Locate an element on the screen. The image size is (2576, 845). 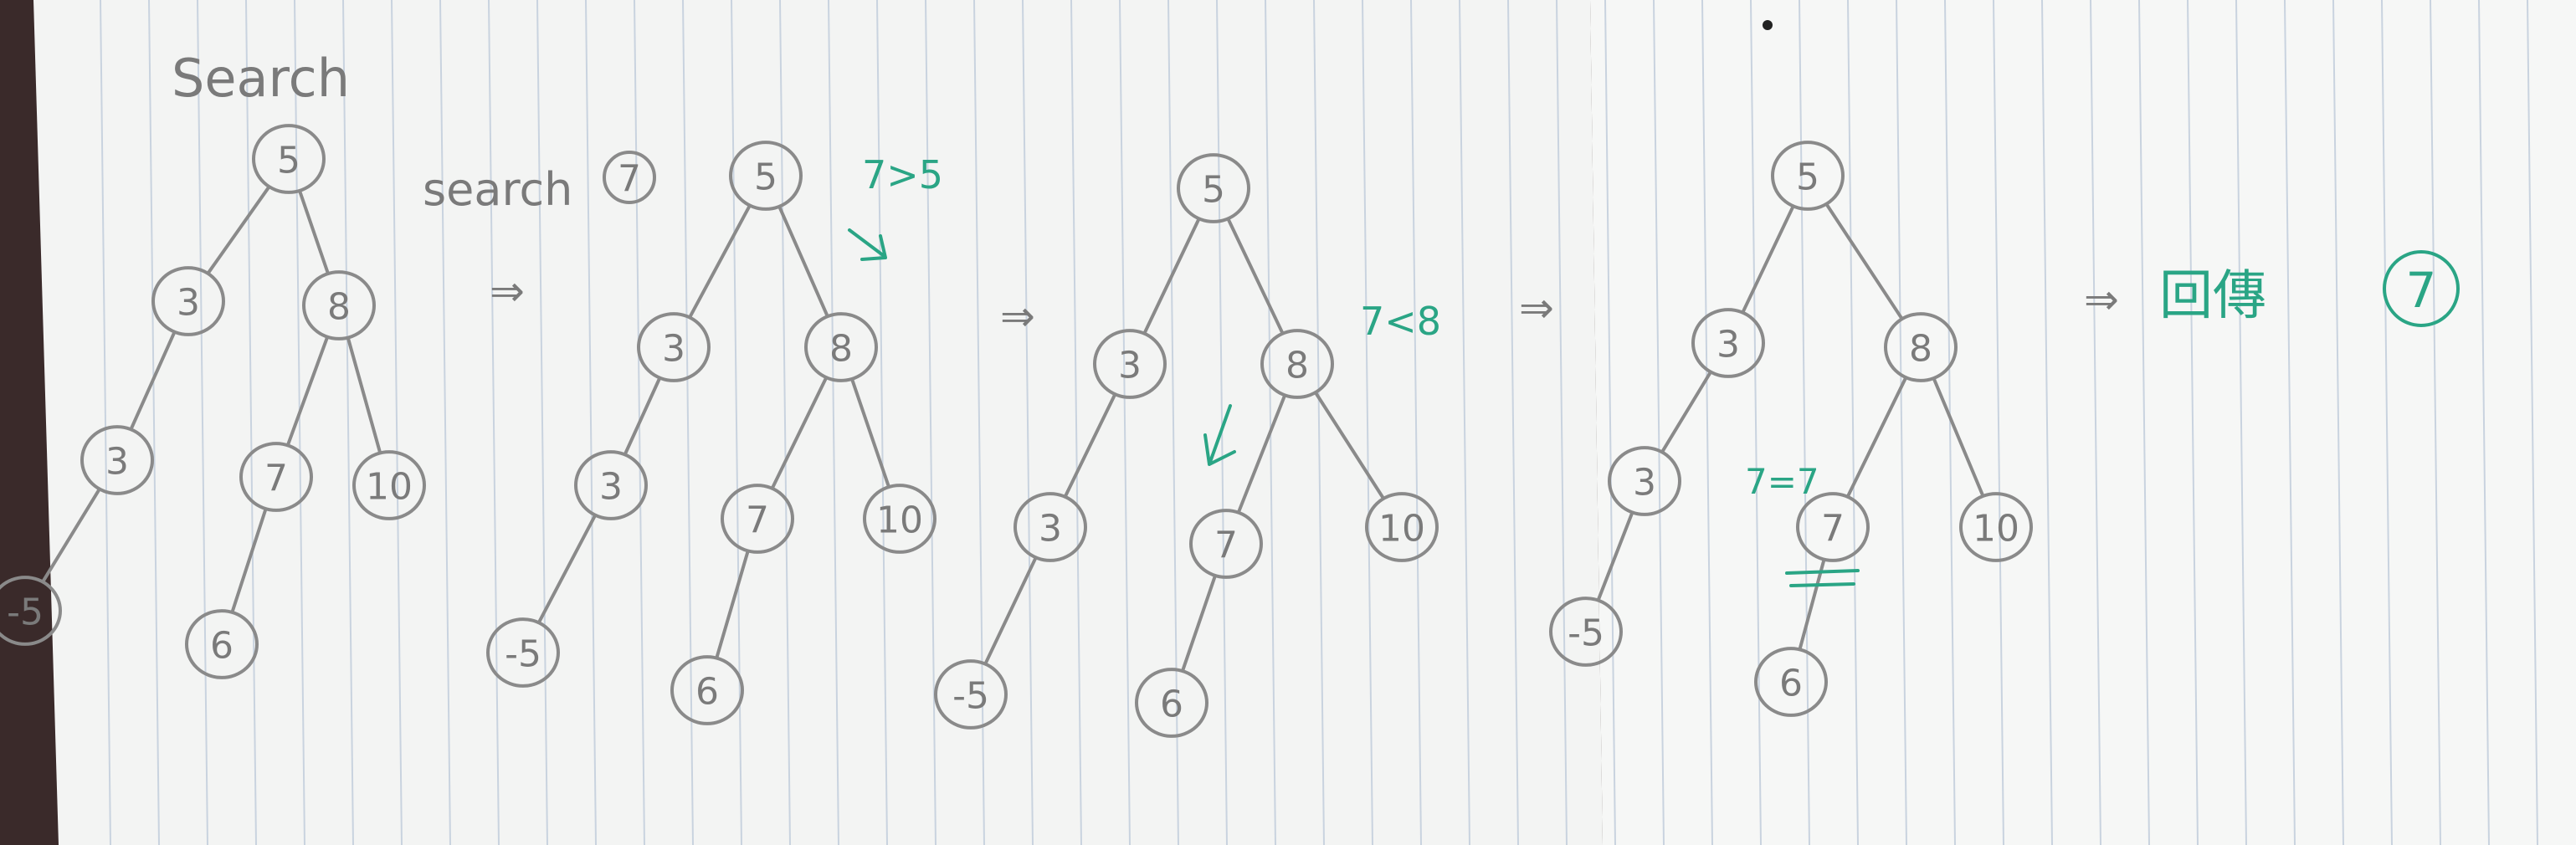
tree-node-value-right-left: 7 is located at coordinates (757, 520).